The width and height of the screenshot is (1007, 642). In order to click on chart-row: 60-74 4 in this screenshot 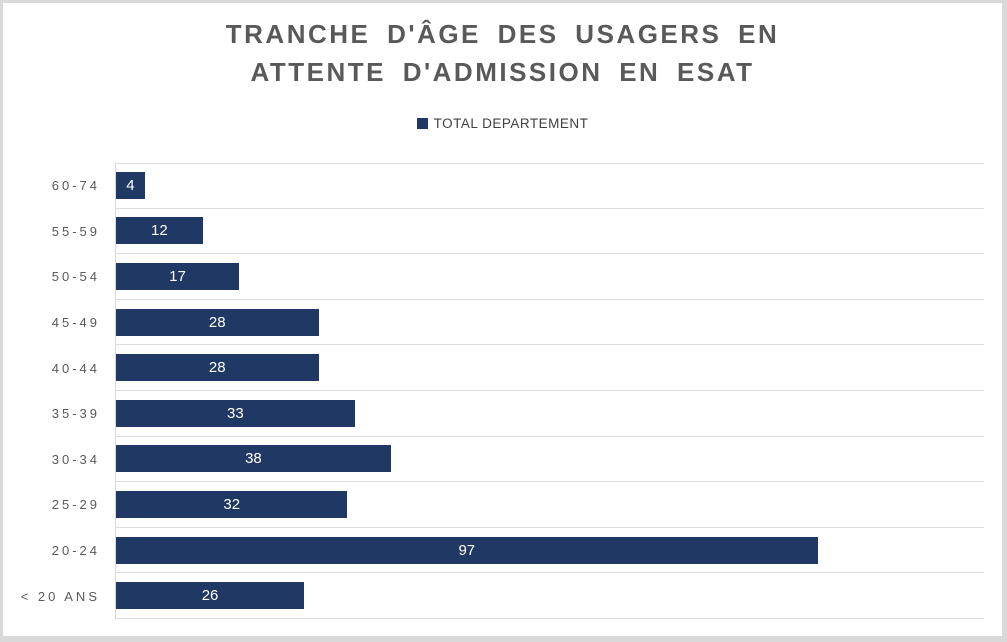, I will do `click(493, 186)`.